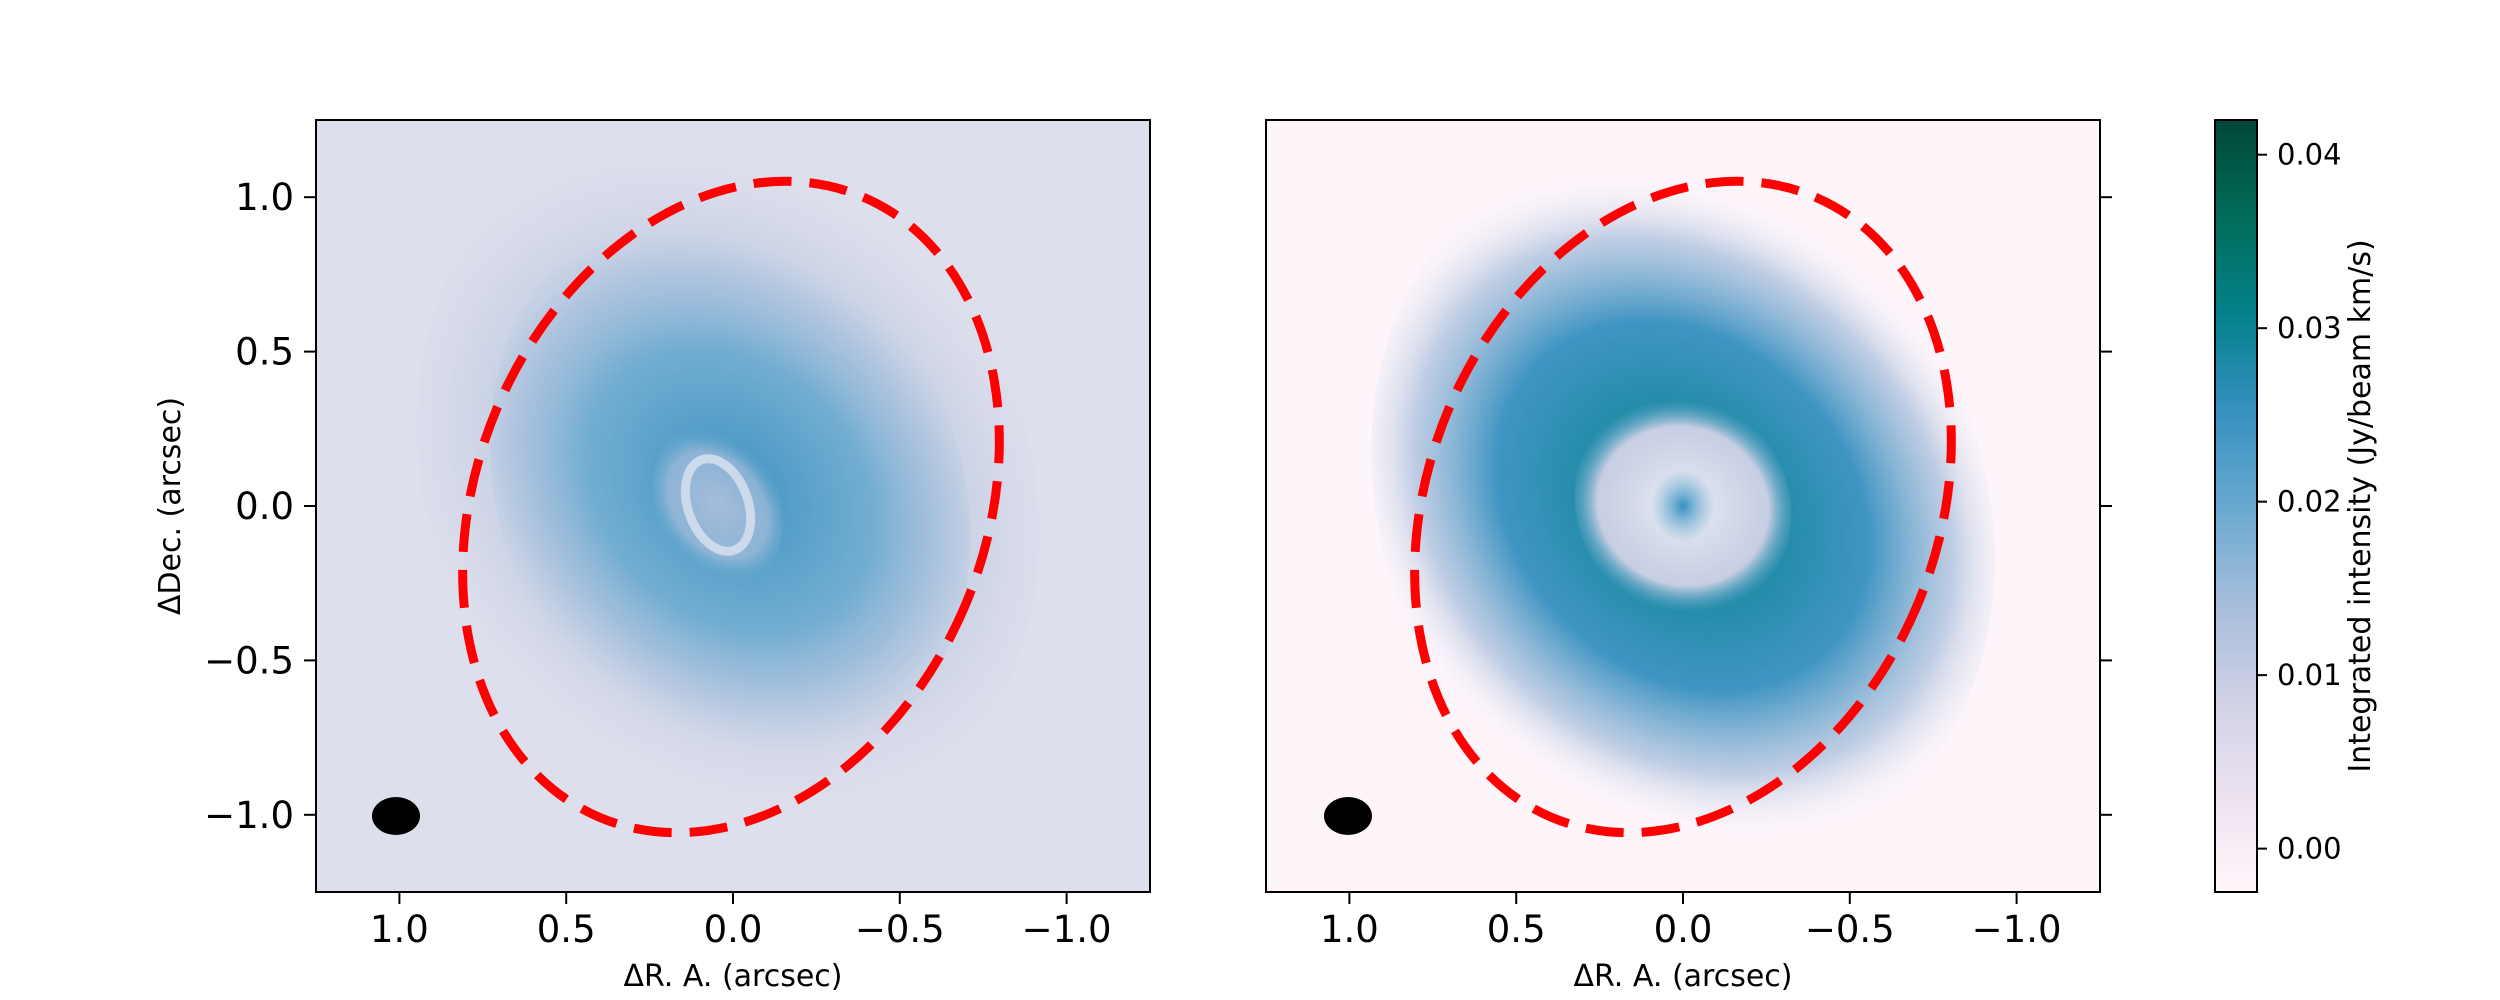 The height and width of the screenshot is (1000, 2500). Describe the element at coordinates (396, 816) in the screenshot. I see `observed-beam-marker` at that location.